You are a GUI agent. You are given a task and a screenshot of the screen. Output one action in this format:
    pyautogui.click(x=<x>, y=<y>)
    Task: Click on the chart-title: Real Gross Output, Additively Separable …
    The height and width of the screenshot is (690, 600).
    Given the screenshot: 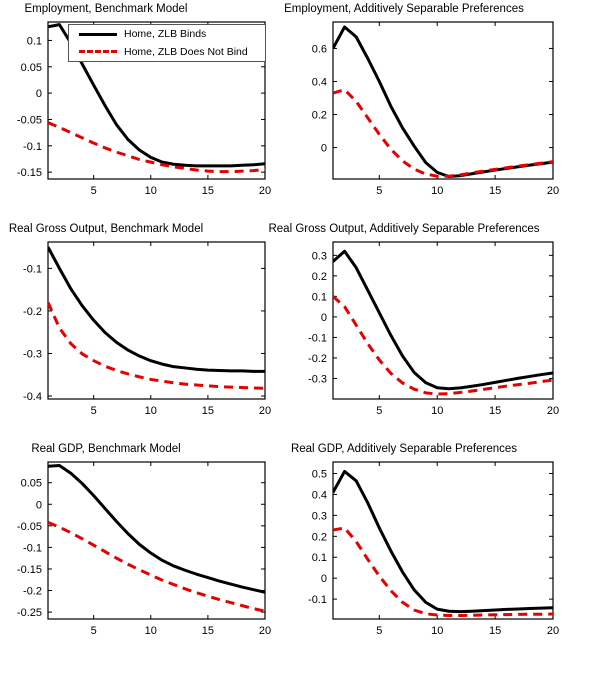 What is the action you would take?
    pyautogui.click(x=404, y=229)
    